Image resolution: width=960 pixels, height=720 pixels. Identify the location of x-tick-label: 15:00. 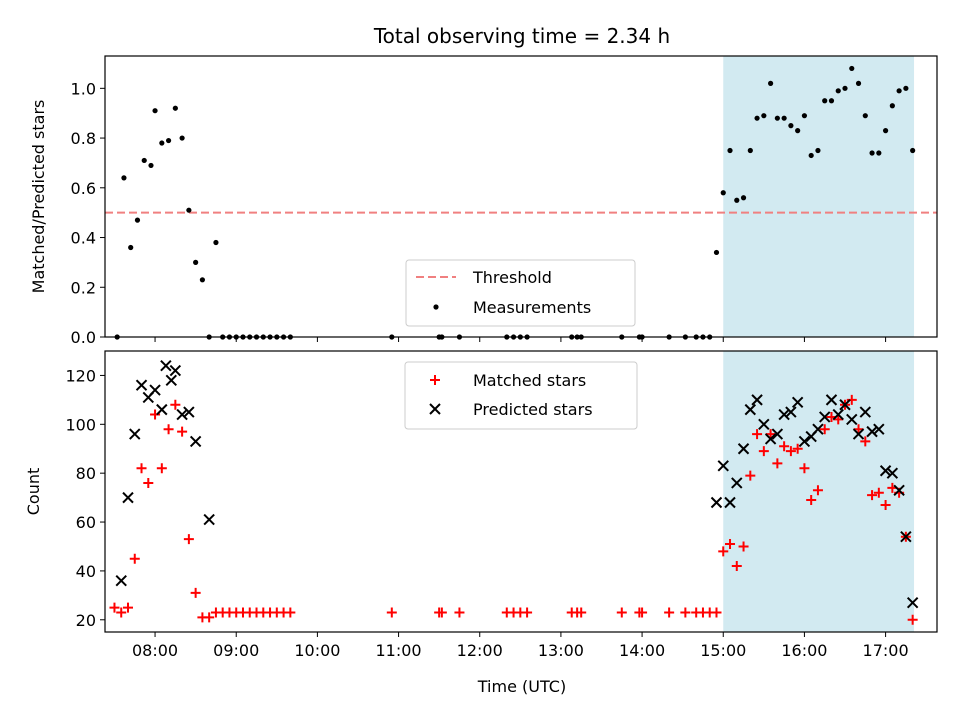
(723, 650).